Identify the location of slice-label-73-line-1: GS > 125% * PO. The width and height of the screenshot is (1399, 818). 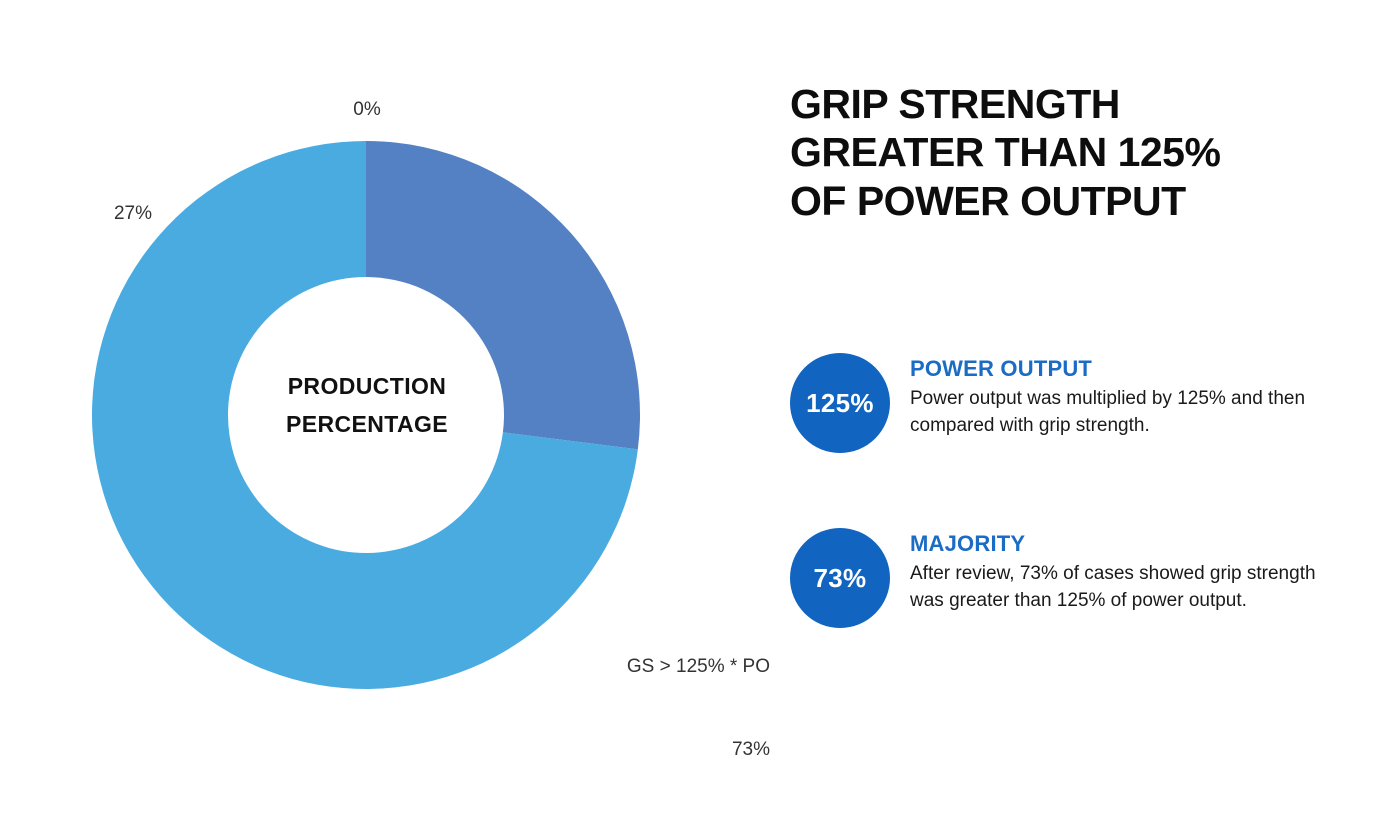
(698, 667).